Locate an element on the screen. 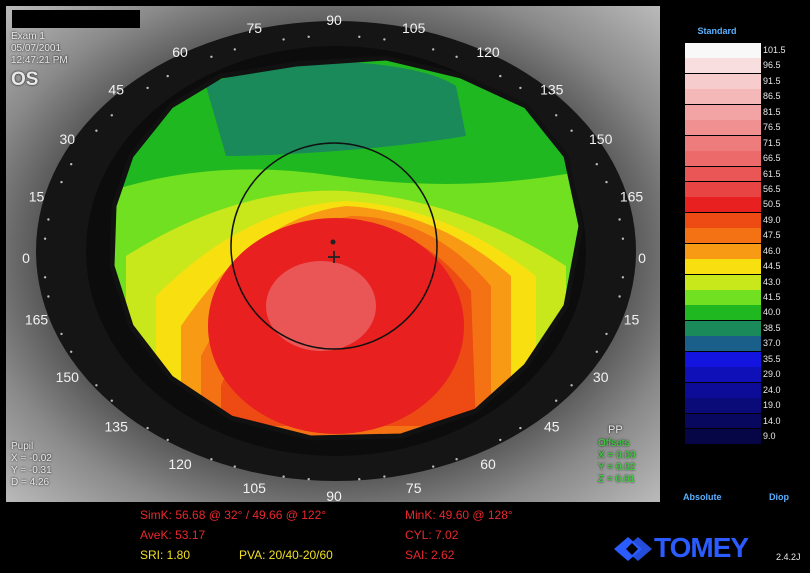 The height and width of the screenshot is (573, 810). scale-row: 61.5 is located at coordinates (733, 174).